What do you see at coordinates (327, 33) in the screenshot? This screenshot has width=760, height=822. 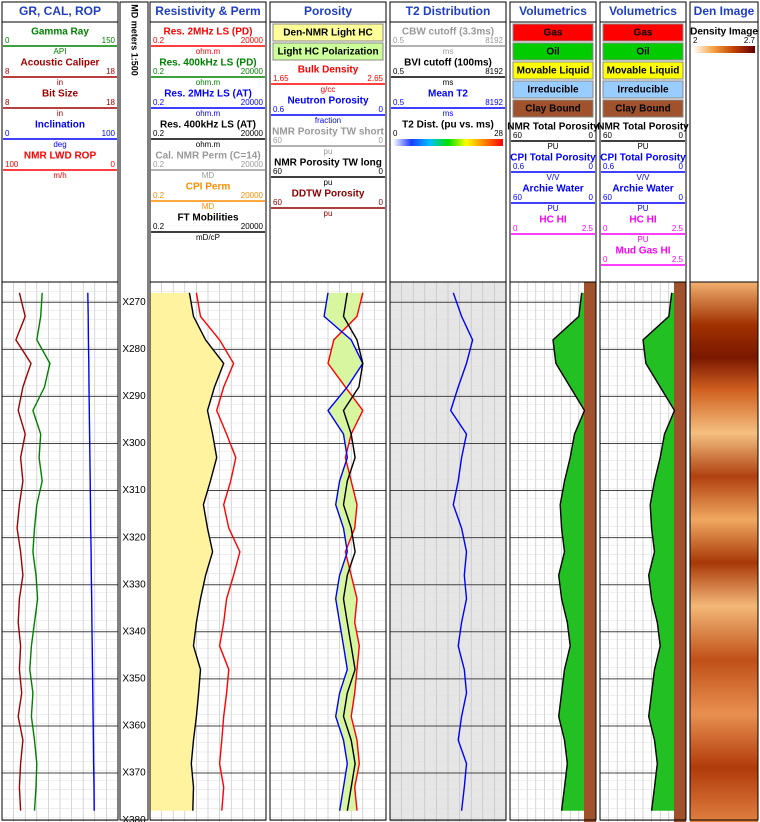 I see `legend-label: Den-NMR Light HC` at bounding box center [327, 33].